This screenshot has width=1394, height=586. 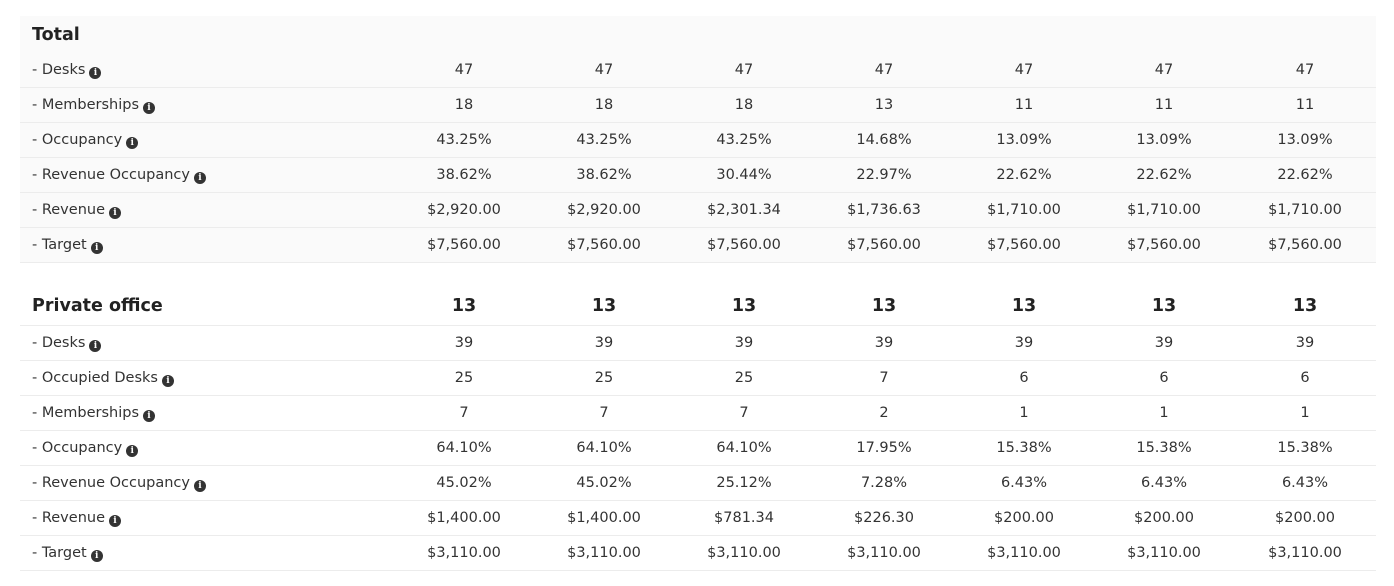 What do you see at coordinates (884, 140) in the screenshot?
I see `cell-value: 14.68%` at bounding box center [884, 140].